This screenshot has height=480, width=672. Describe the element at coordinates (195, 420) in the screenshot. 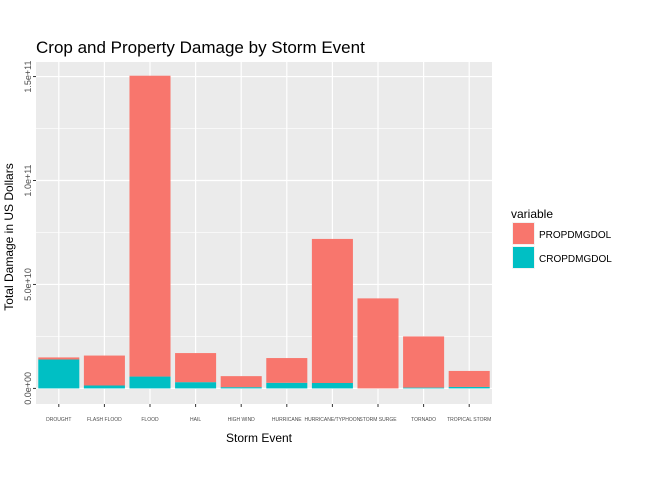

I see `x-tick-label: HAIL` at that location.